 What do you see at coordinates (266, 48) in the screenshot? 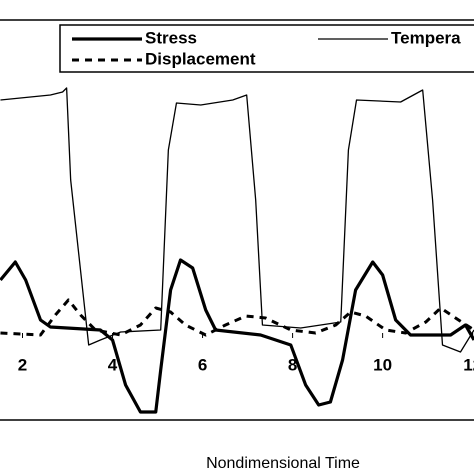
I see `legend-box` at bounding box center [266, 48].